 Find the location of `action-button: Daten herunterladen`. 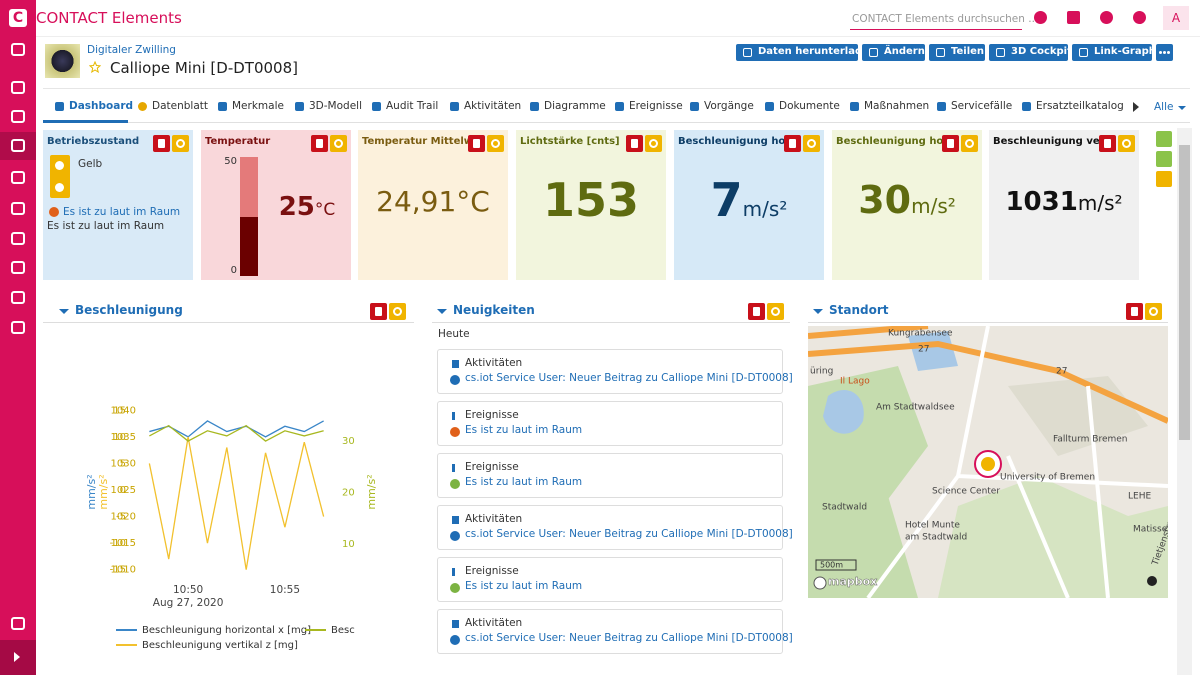

action-button: Daten herunterladen is located at coordinates (806, 52).